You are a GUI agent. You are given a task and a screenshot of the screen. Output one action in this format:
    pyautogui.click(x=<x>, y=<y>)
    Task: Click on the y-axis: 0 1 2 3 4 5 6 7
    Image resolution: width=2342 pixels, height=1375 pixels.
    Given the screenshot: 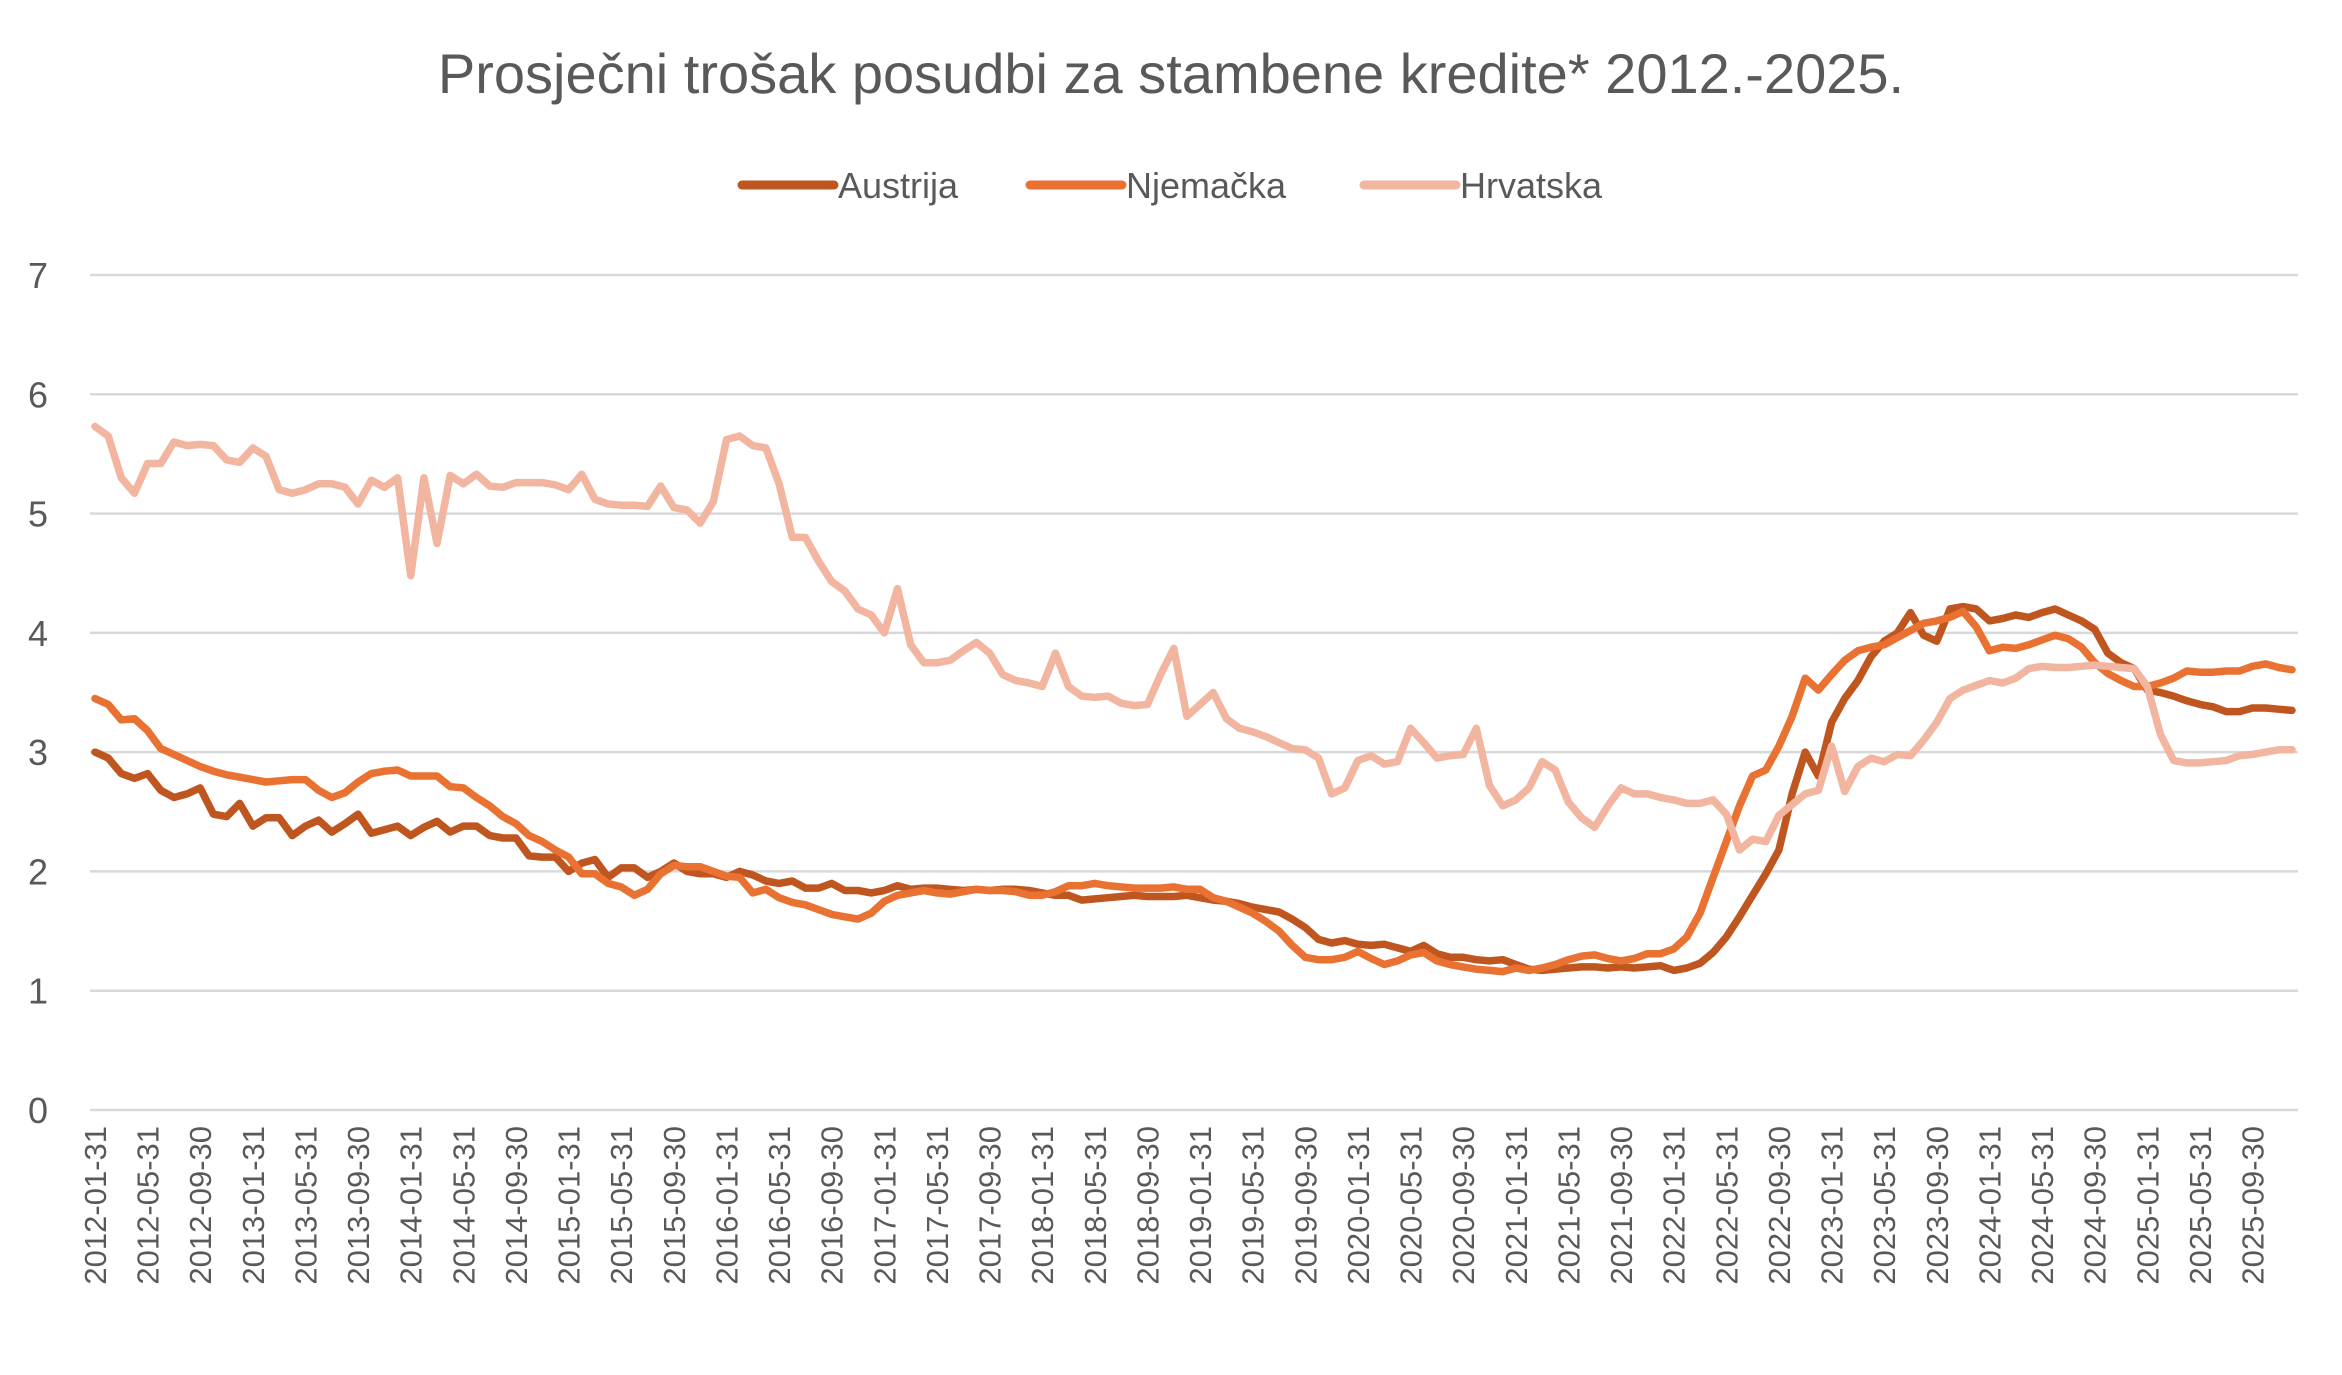 What is the action you would take?
    pyautogui.click(x=38, y=693)
    